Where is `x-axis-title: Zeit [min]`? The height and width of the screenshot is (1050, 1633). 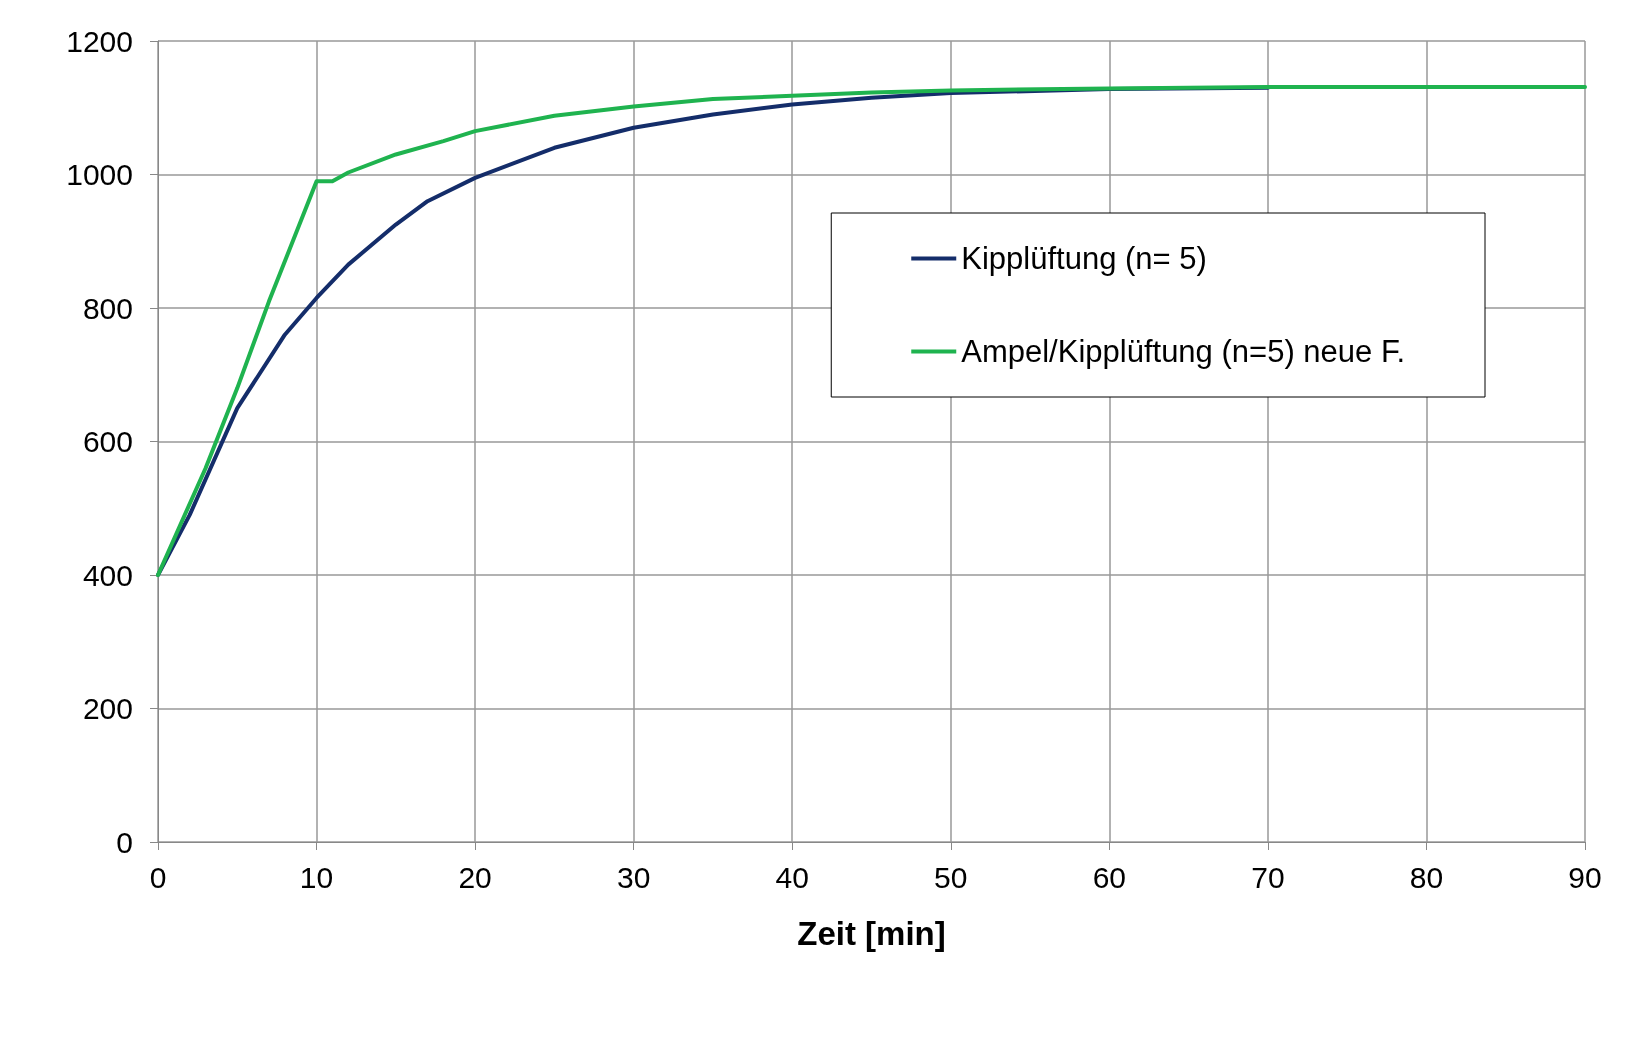 x-axis-title: Zeit [min] is located at coordinates (871, 933).